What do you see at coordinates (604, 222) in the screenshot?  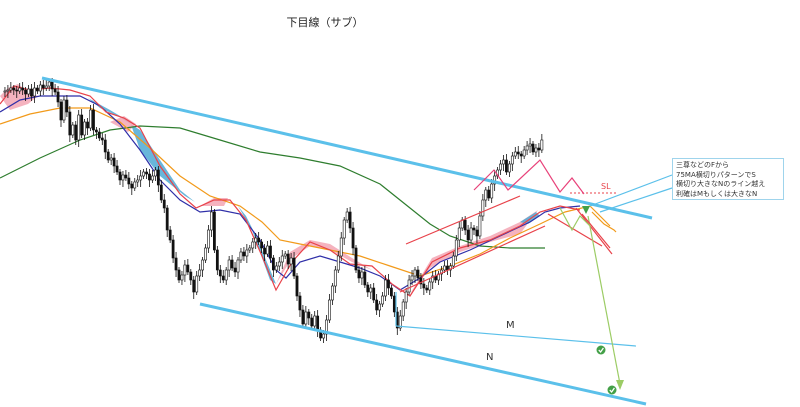 I see `projection-orange` at bounding box center [604, 222].